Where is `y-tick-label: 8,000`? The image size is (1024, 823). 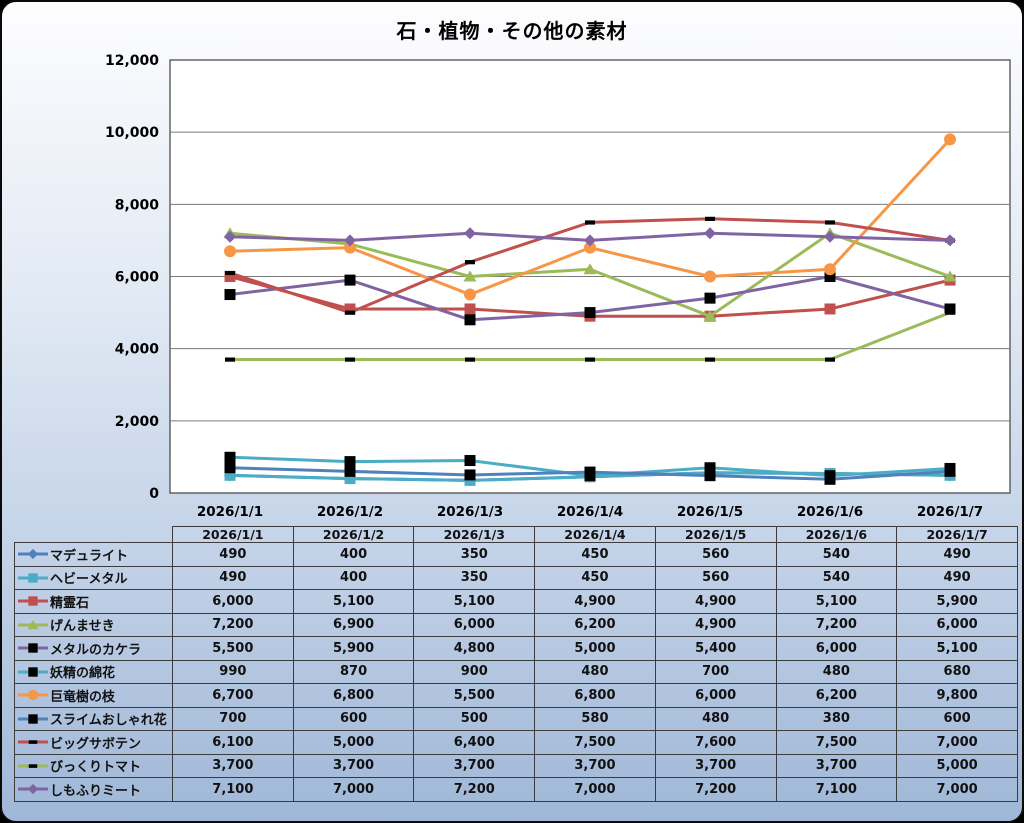
y-tick-label: 8,000 is located at coordinates (137, 205).